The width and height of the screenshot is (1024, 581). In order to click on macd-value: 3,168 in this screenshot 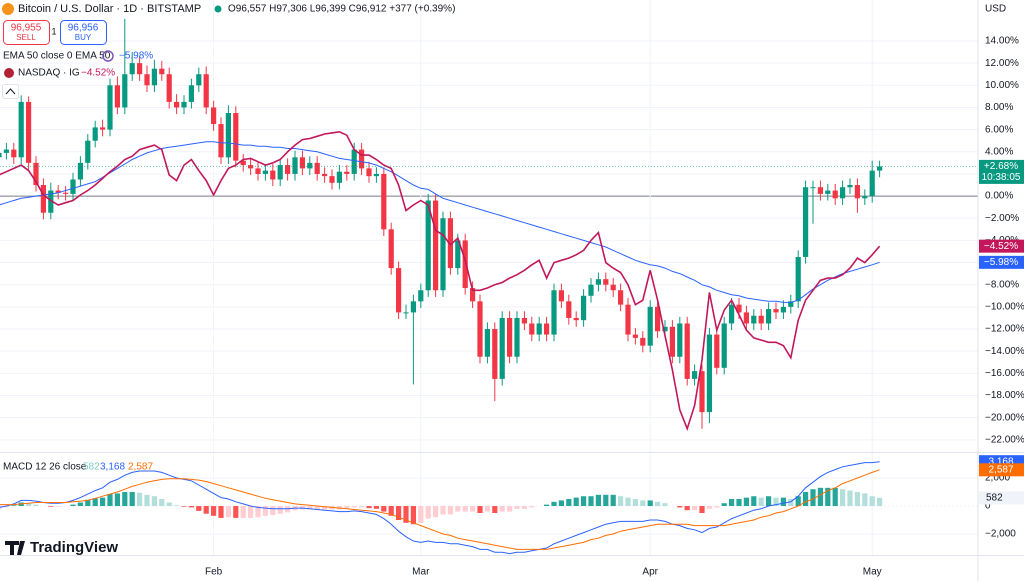, I will do `click(112, 467)`.